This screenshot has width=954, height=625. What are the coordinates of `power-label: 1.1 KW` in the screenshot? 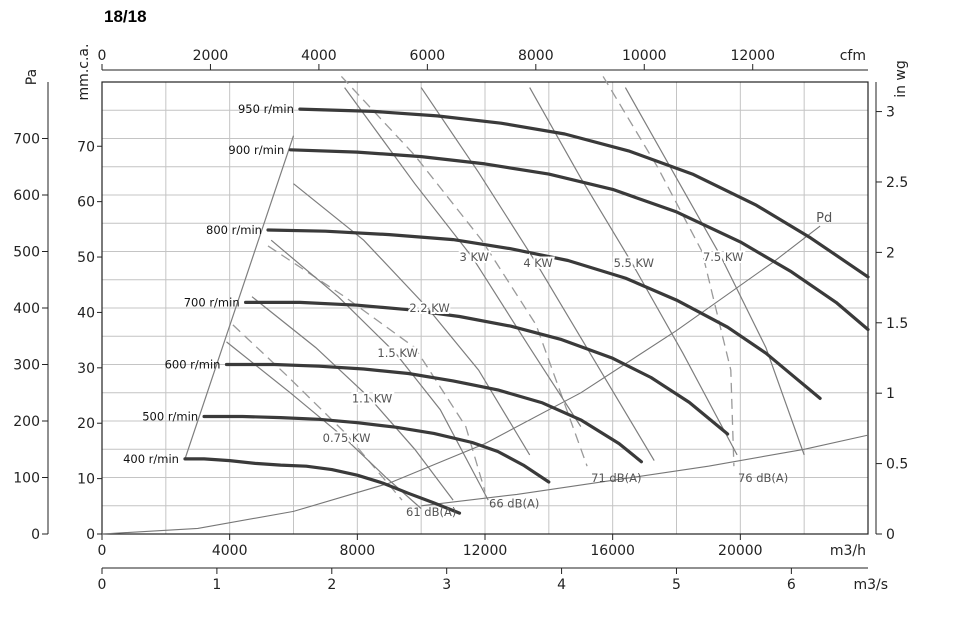 It's located at (372, 398).